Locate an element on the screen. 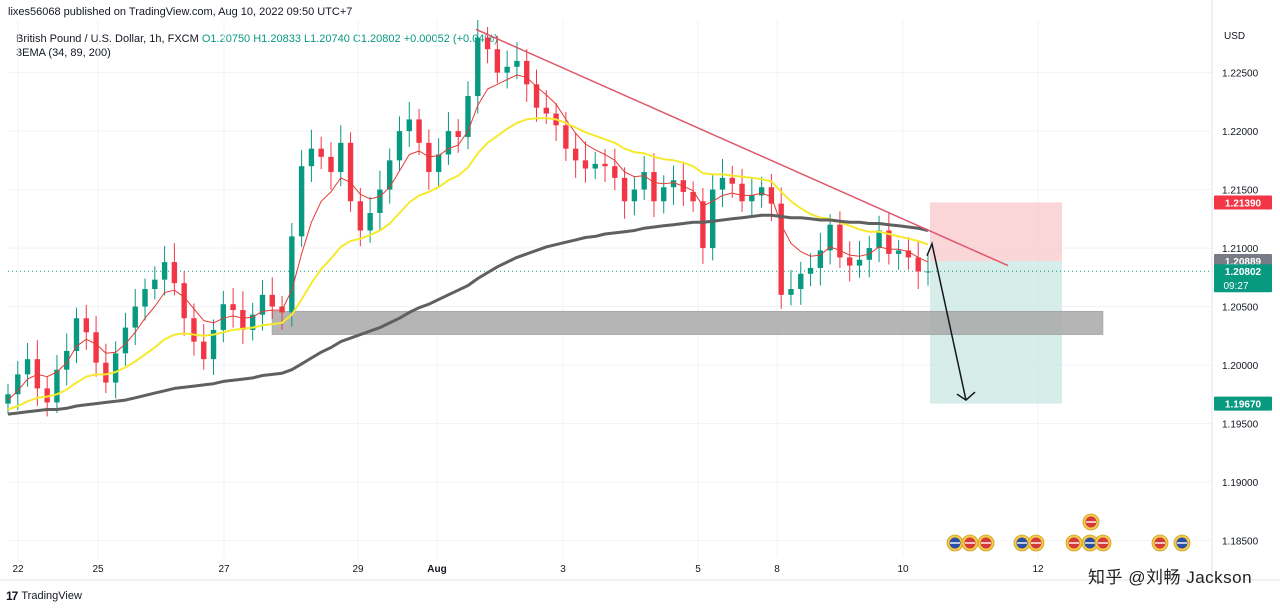 The width and height of the screenshot is (1280, 611). x-tick-label: 5 is located at coordinates (698, 569).